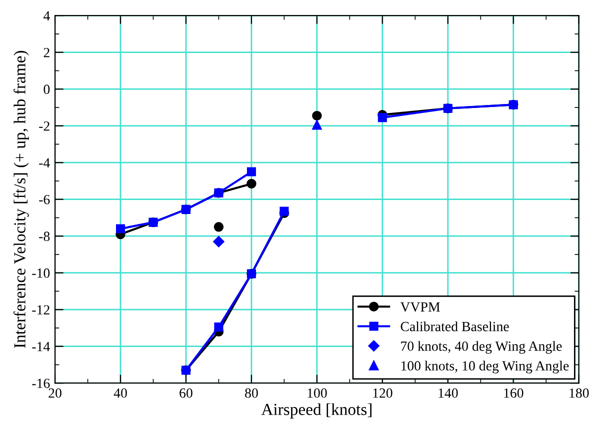  I want to click on y-tick-label: -12, so click(41, 309).